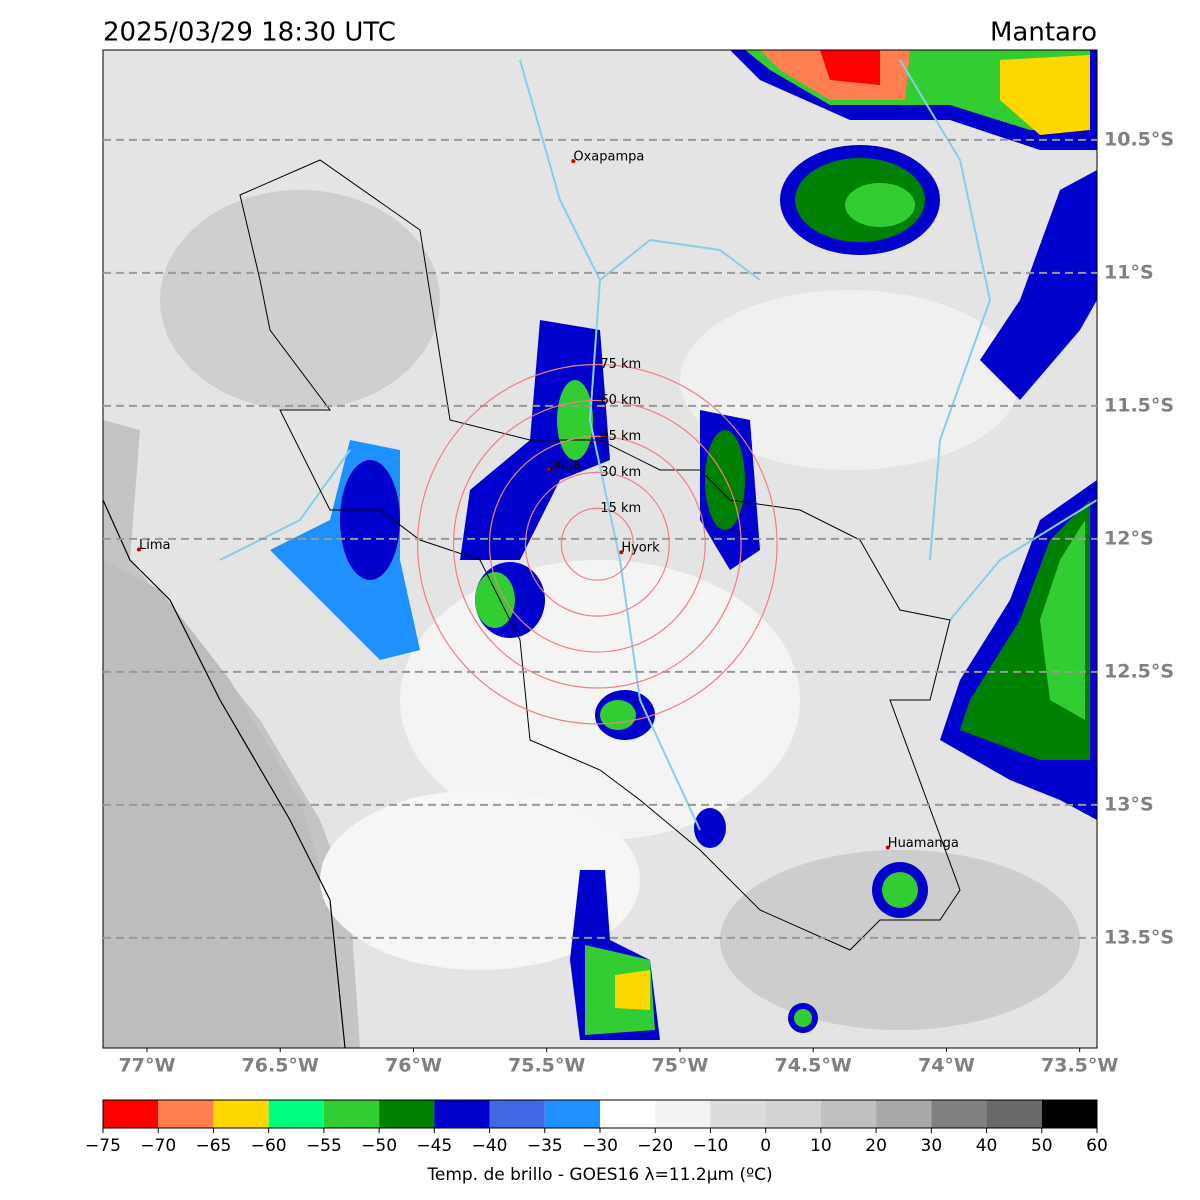  Describe the element at coordinates (1129, 272) in the screenshot. I see `lat-label: 11°S` at that location.